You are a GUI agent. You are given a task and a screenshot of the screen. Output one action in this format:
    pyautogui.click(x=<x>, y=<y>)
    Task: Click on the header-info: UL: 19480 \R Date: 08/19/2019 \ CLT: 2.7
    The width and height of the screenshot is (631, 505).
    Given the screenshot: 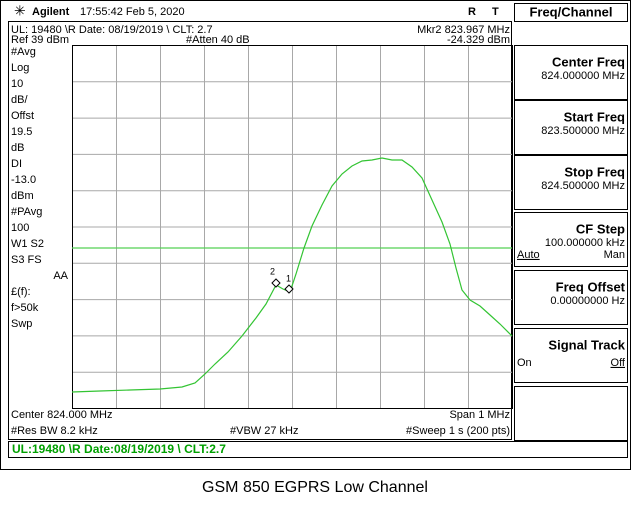 What is the action you would take?
    pyautogui.click(x=112, y=30)
    